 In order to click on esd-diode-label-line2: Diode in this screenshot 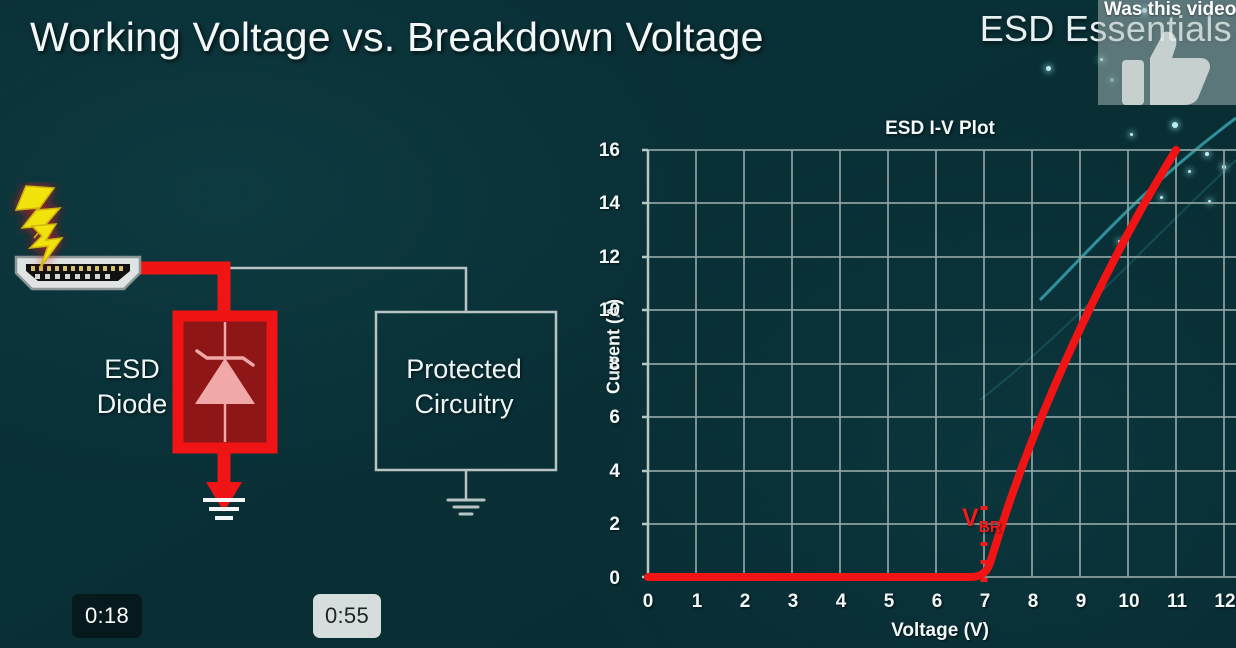, I will do `click(132, 403)`.